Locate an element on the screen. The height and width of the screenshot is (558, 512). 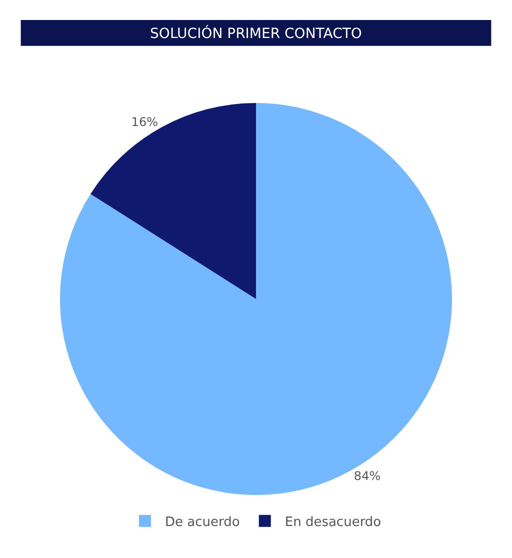
data-label: 16% is located at coordinates (144, 121).